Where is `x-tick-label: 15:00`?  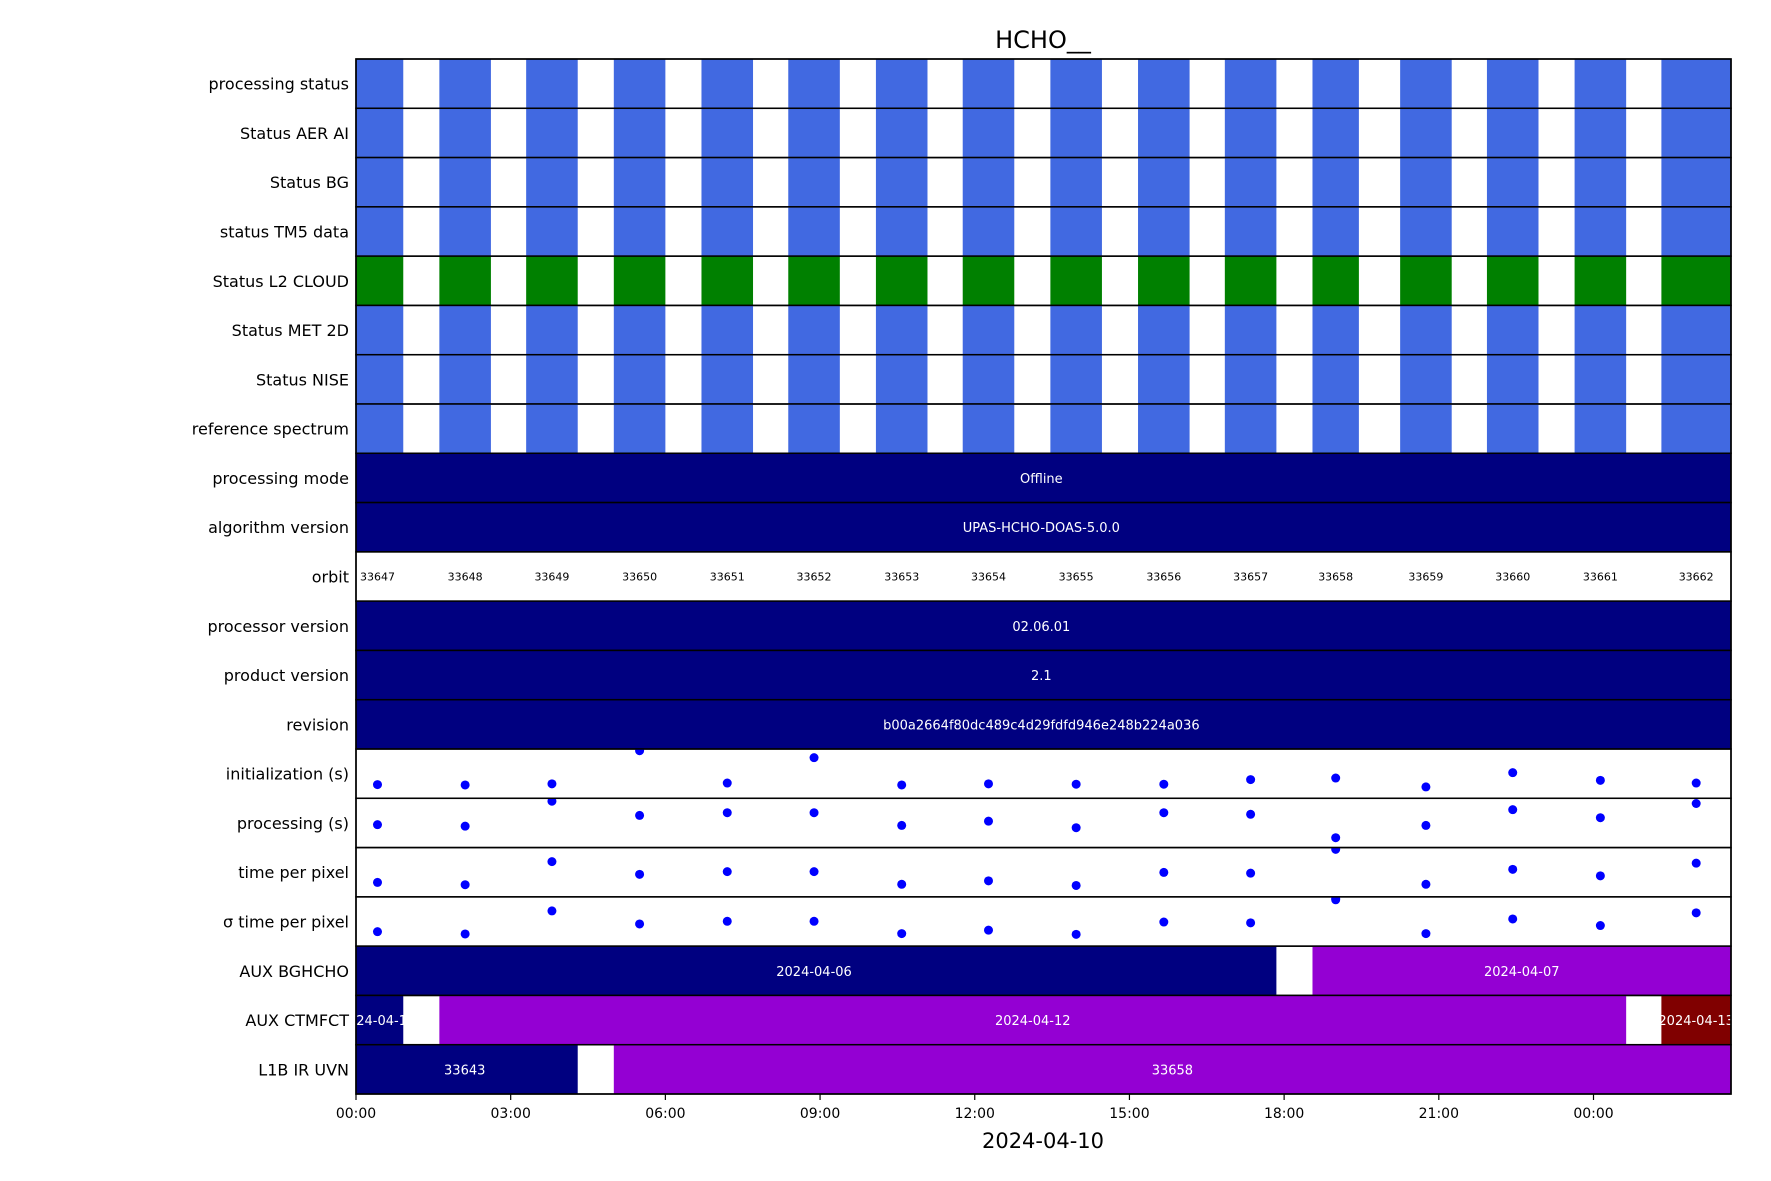 x-tick-label: 15:00 is located at coordinates (1129, 1114).